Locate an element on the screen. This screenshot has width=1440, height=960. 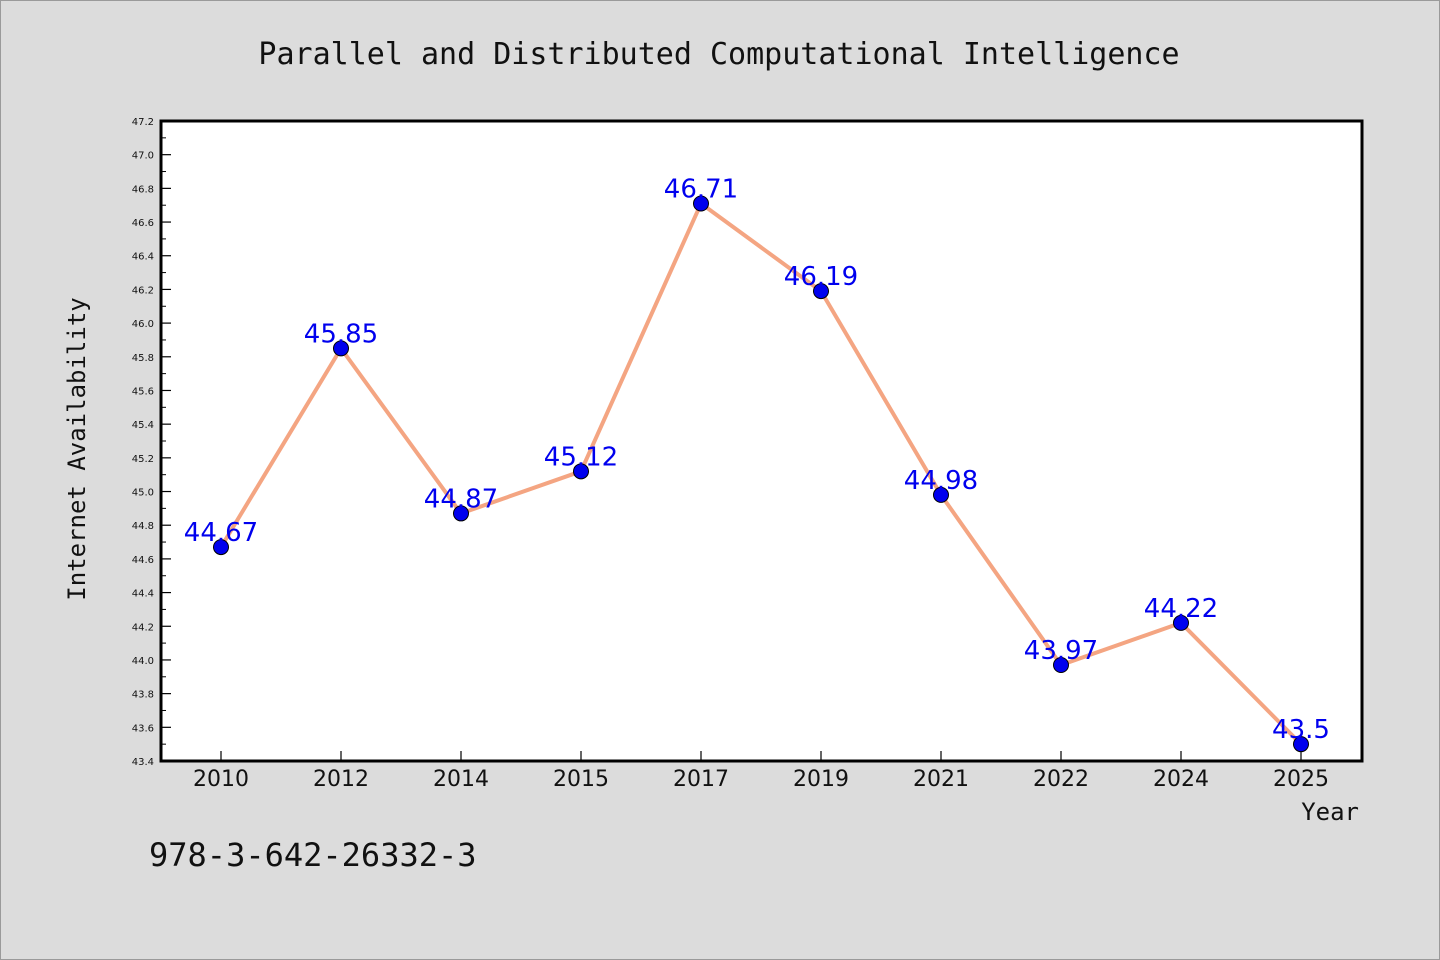
data-label: 44.22 is located at coordinates (1181, 609).